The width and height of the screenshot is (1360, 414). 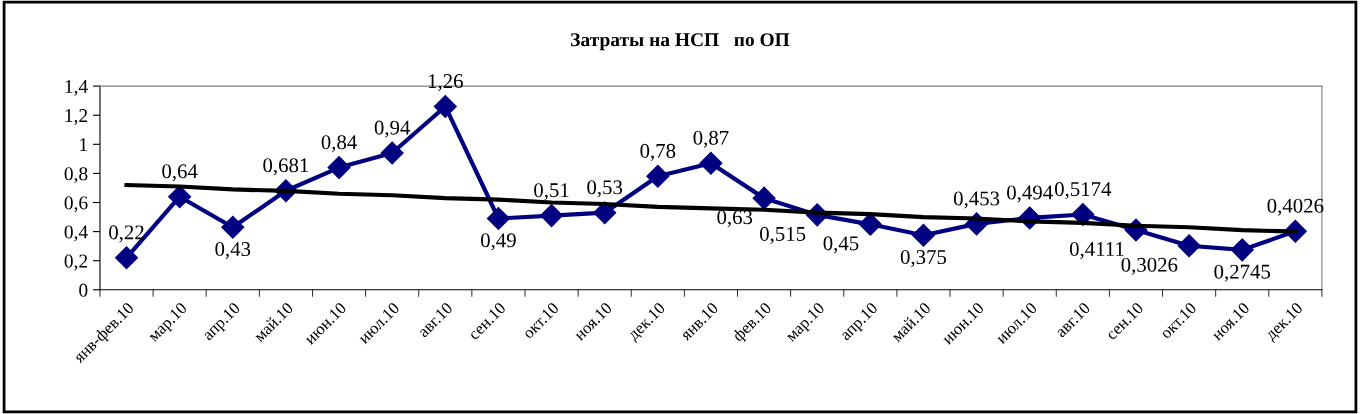 What do you see at coordinates (551, 192) in the screenshot?
I see `data-label: 0,51` at bounding box center [551, 192].